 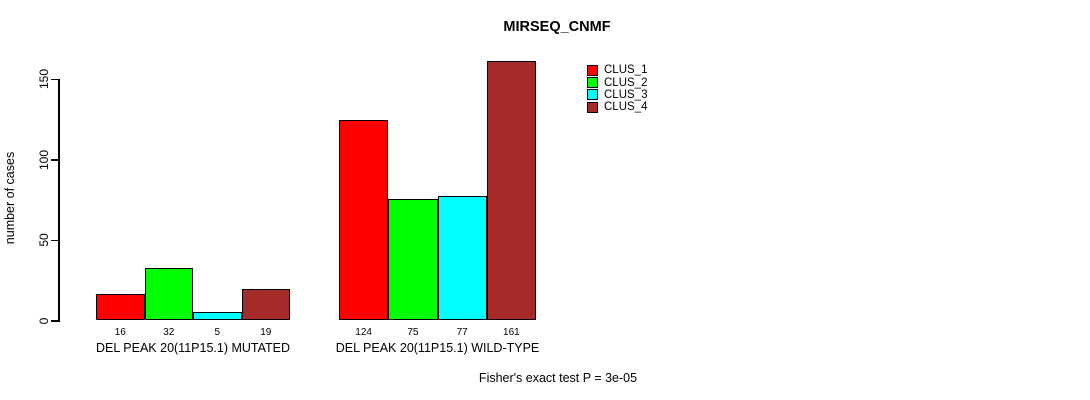 I want to click on bar-clus_2-group2, so click(x=413, y=259).